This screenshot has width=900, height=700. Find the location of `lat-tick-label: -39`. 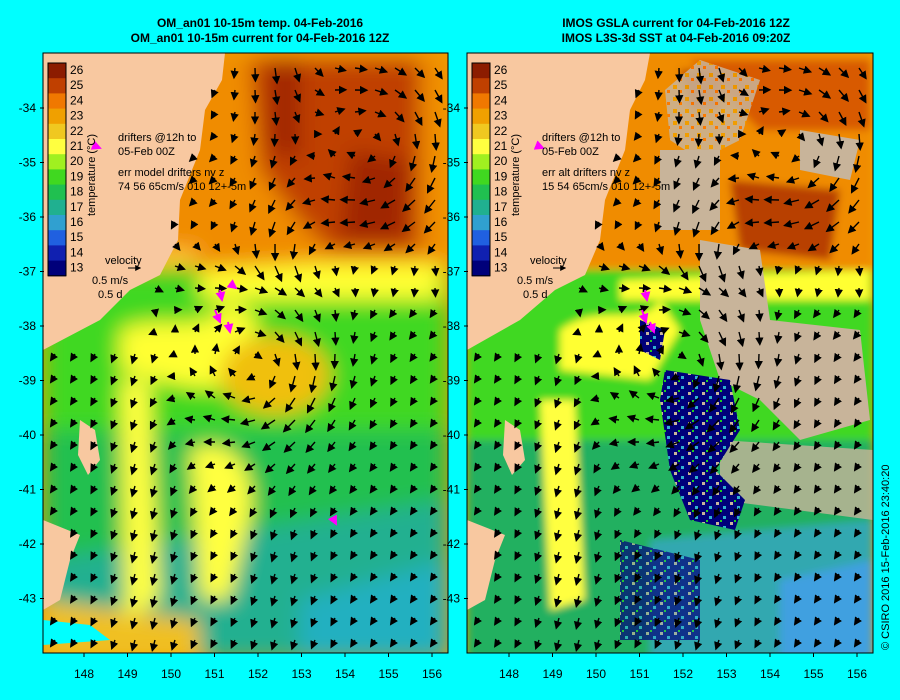

lat-tick-label: -39 is located at coordinates (452, 381).